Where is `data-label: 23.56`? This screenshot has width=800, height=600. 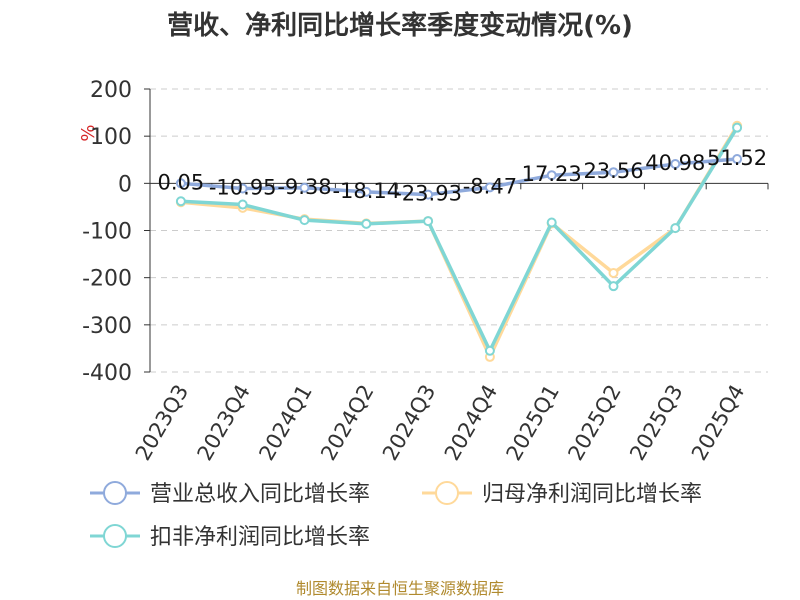 data-label: 23.56 is located at coordinates (613, 171).